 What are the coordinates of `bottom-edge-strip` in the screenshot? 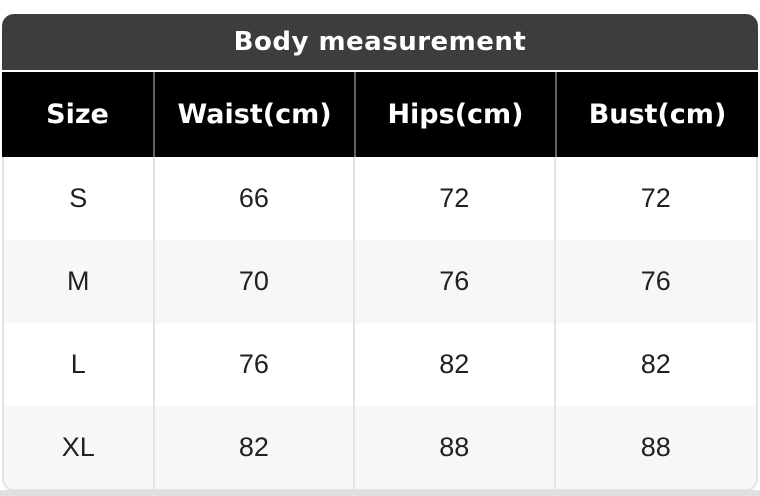 It's located at (380, 493).